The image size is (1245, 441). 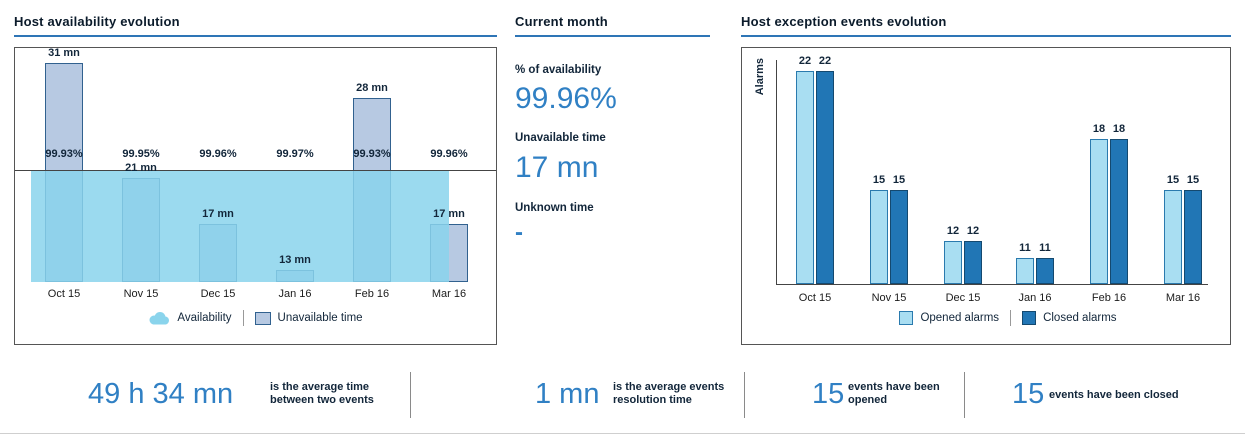 I want to click on availability-panel-title: Host availability evolution, so click(x=255, y=25).